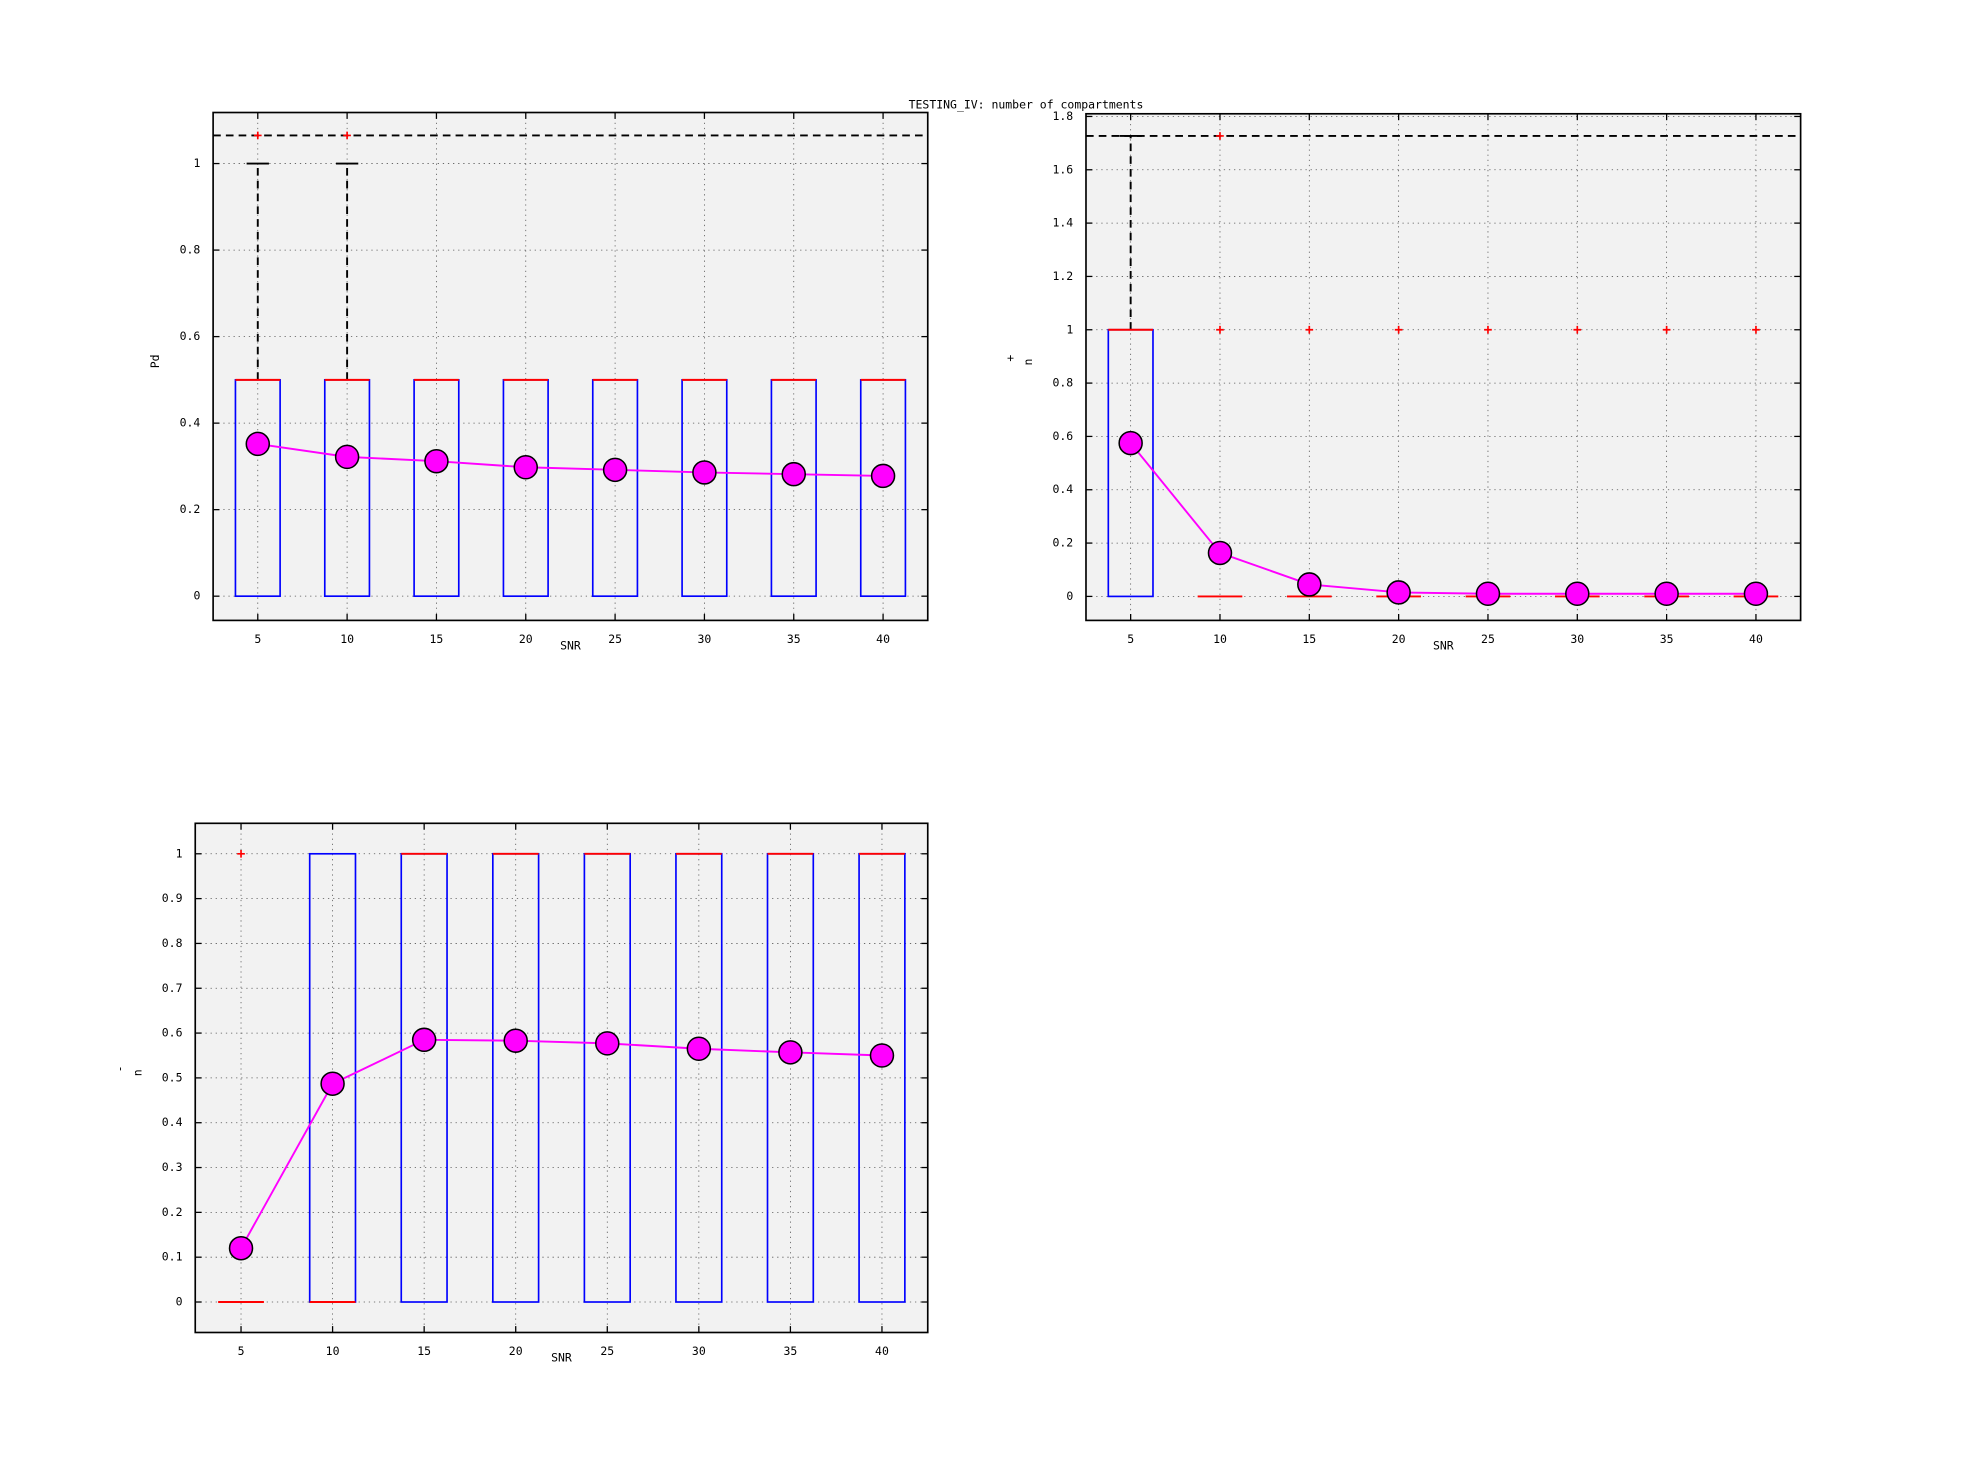 Image resolution: width=1978 pixels, height=1482 pixels. What do you see at coordinates (1010, 358) in the screenshot?
I see `y-axis-label-sup: +` at bounding box center [1010, 358].